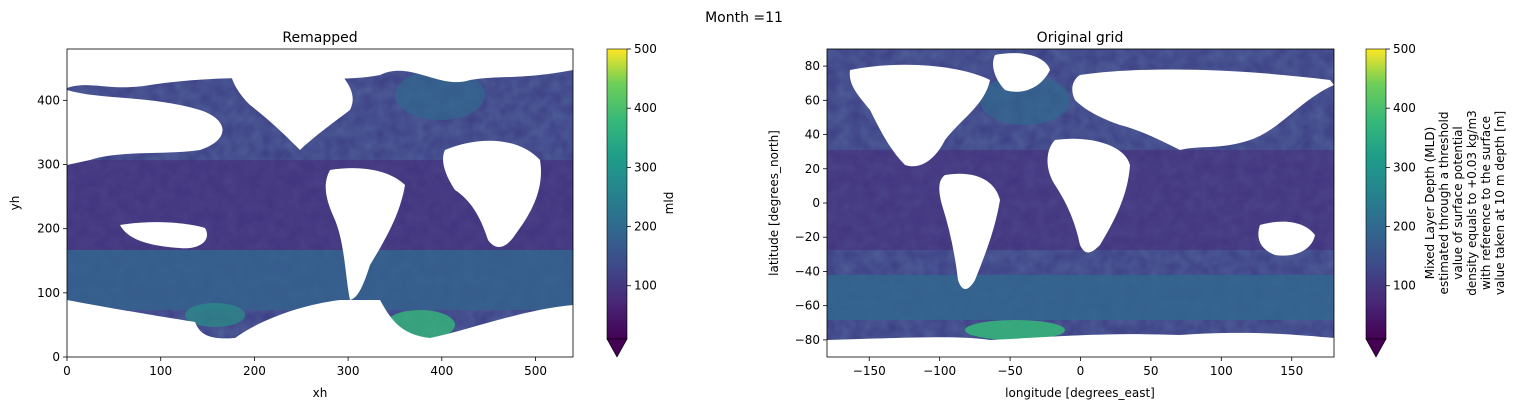 Image resolution: width=1528 pixels, height=411 pixels. I want to click on original-colorbar-extend, so click(1376, 348).